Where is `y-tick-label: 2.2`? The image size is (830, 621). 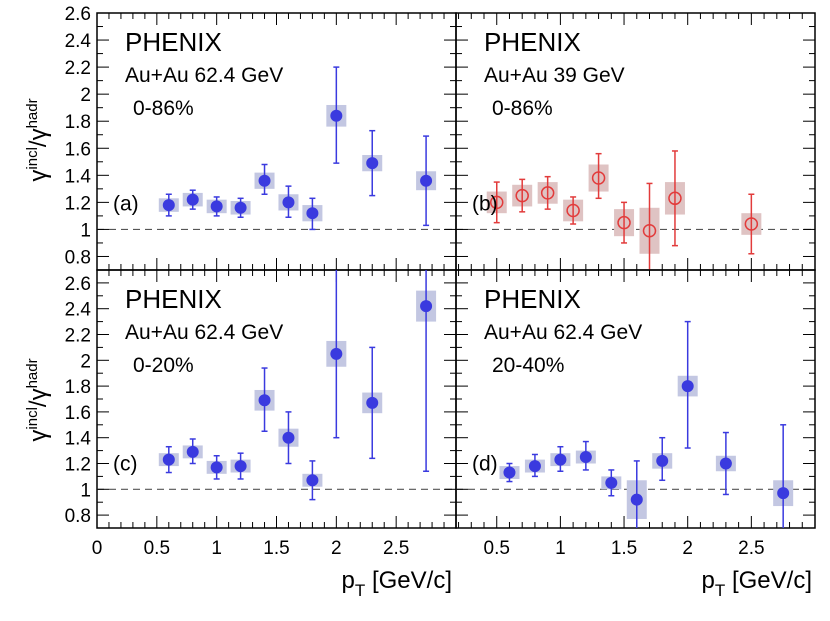
y-tick-label: 2.2 is located at coordinates (78, 336).